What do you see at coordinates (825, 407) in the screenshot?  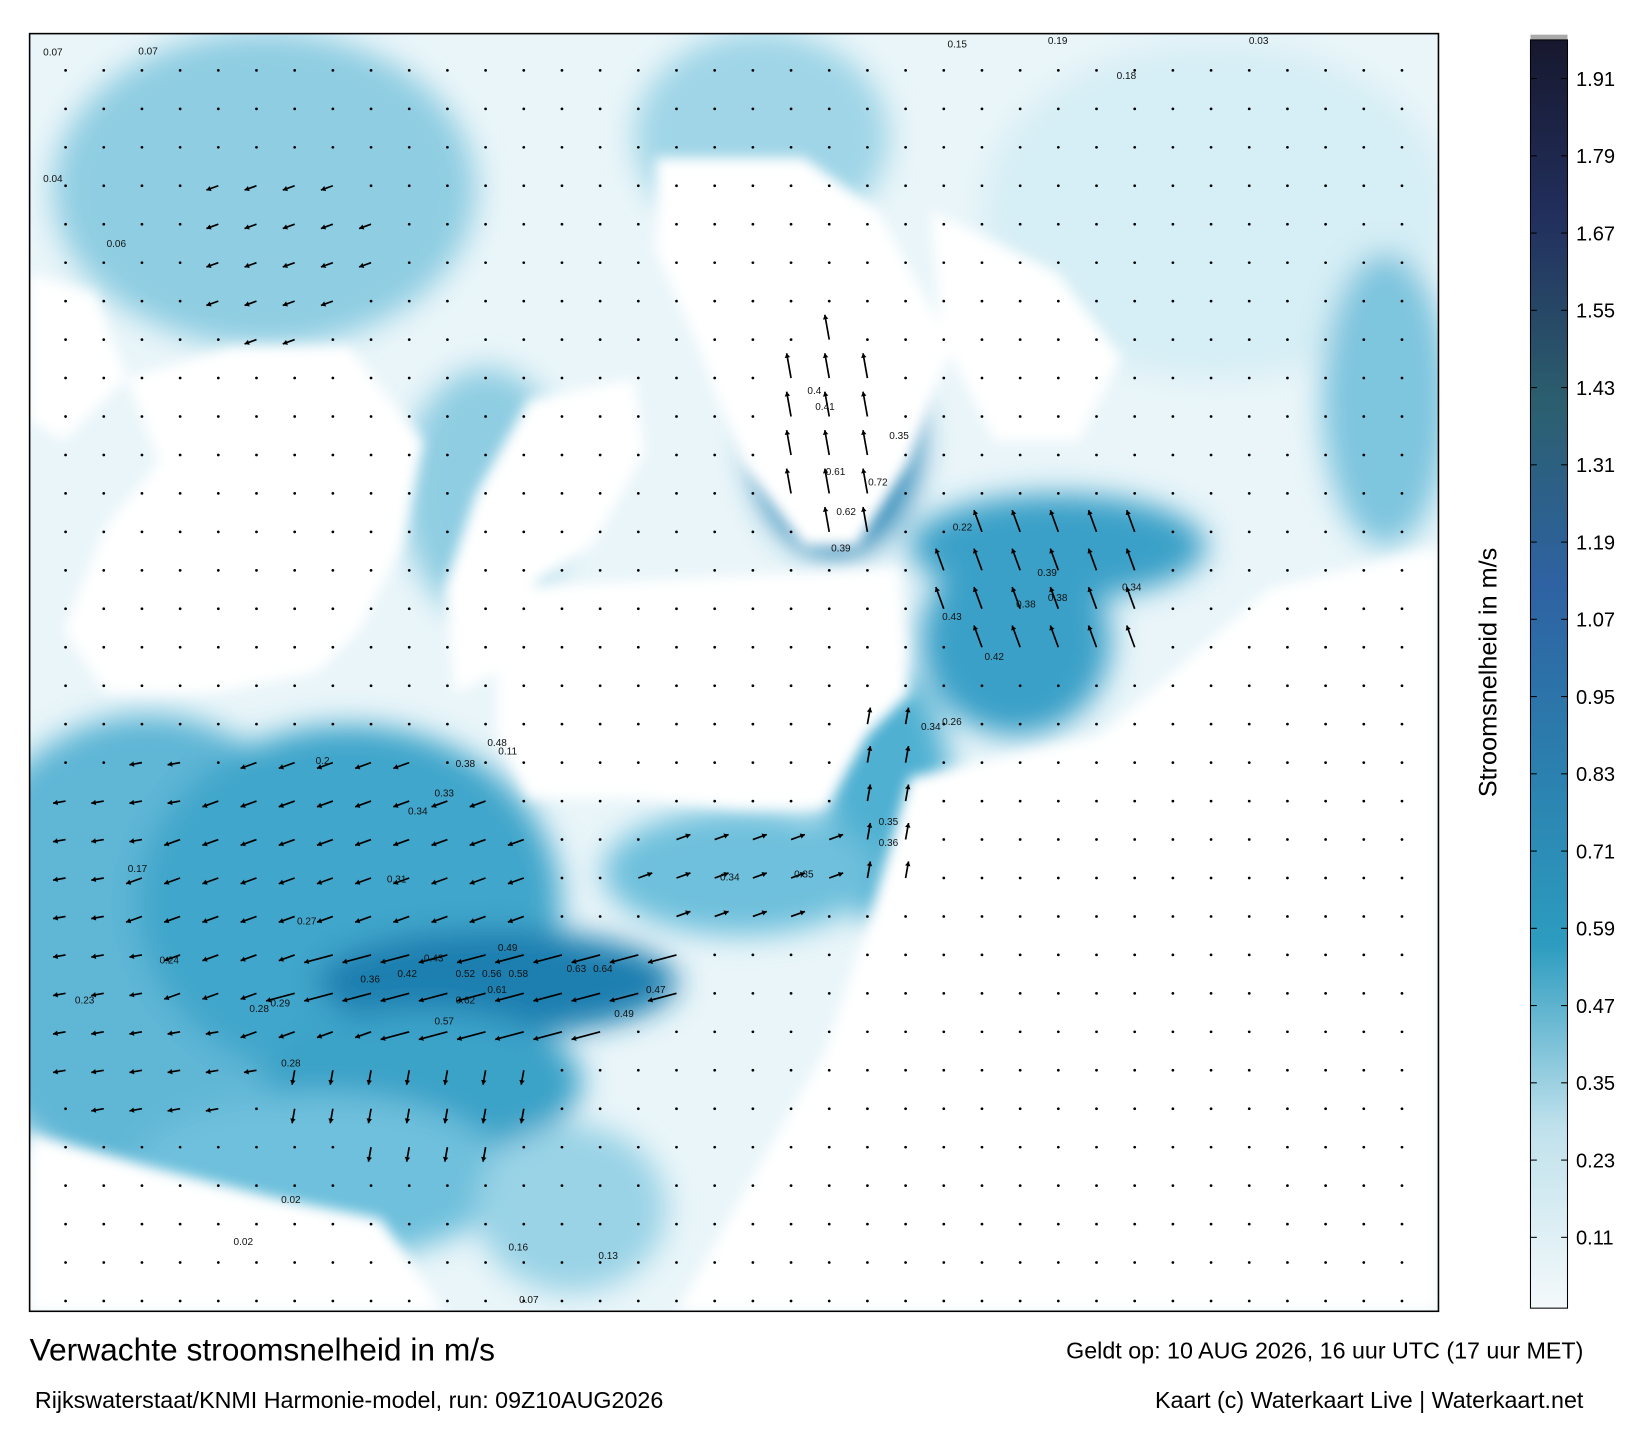 I see `speed-label: 0.41` at bounding box center [825, 407].